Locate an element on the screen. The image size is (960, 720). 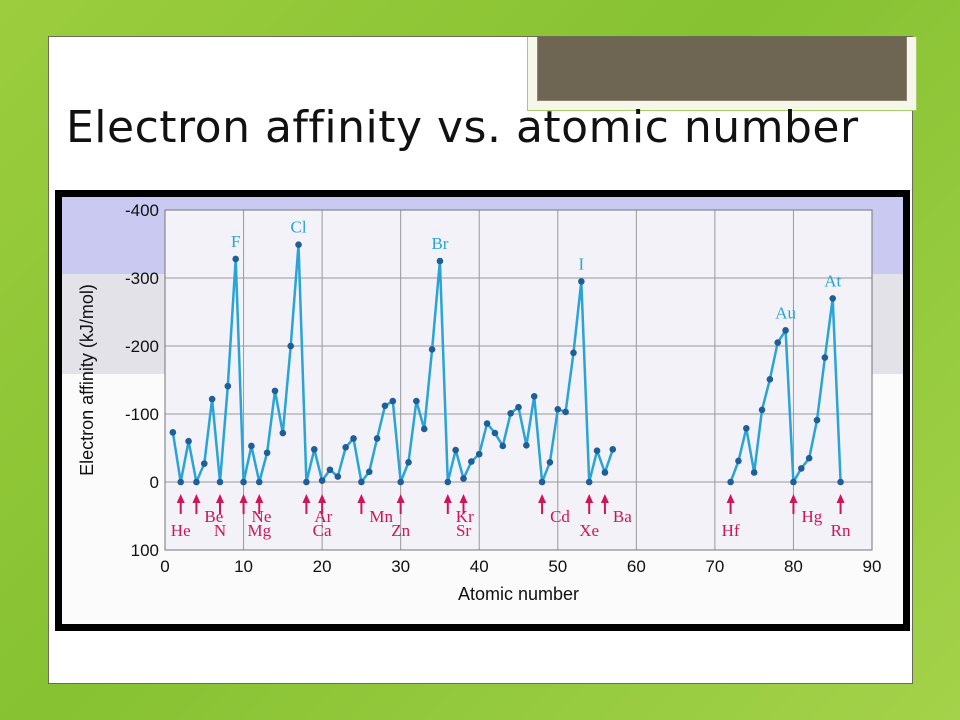
slide-tab-inner is located at coordinates (722, 69).